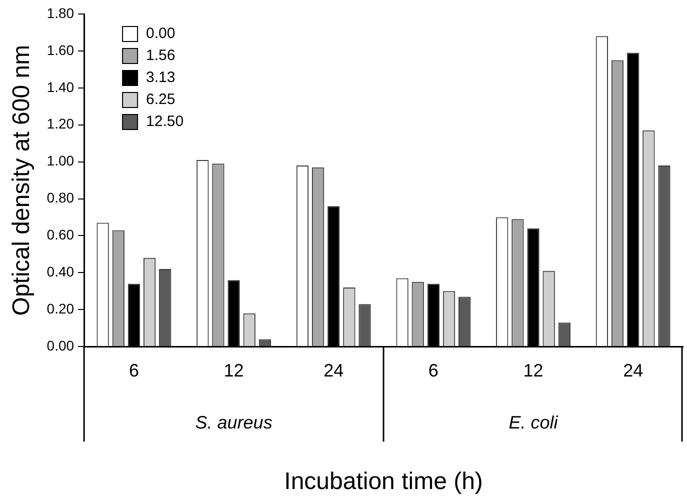 The width and height of the screenshot is (687, 499). Describe the element at coordinates (233, 422) in the screenshot. I see `text: S. aureus` at that location.